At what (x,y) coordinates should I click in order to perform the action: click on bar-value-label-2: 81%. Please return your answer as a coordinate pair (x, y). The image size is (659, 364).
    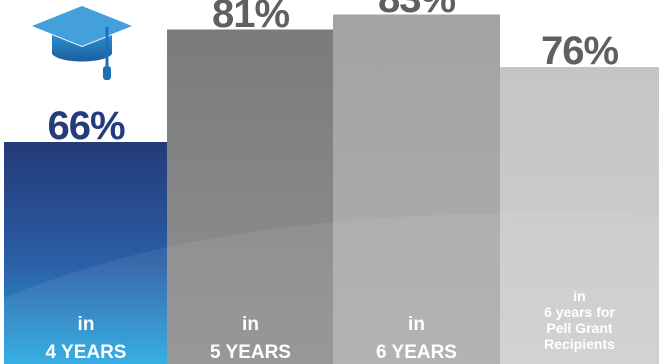
    Looking at the image, I should click on (250, 18).